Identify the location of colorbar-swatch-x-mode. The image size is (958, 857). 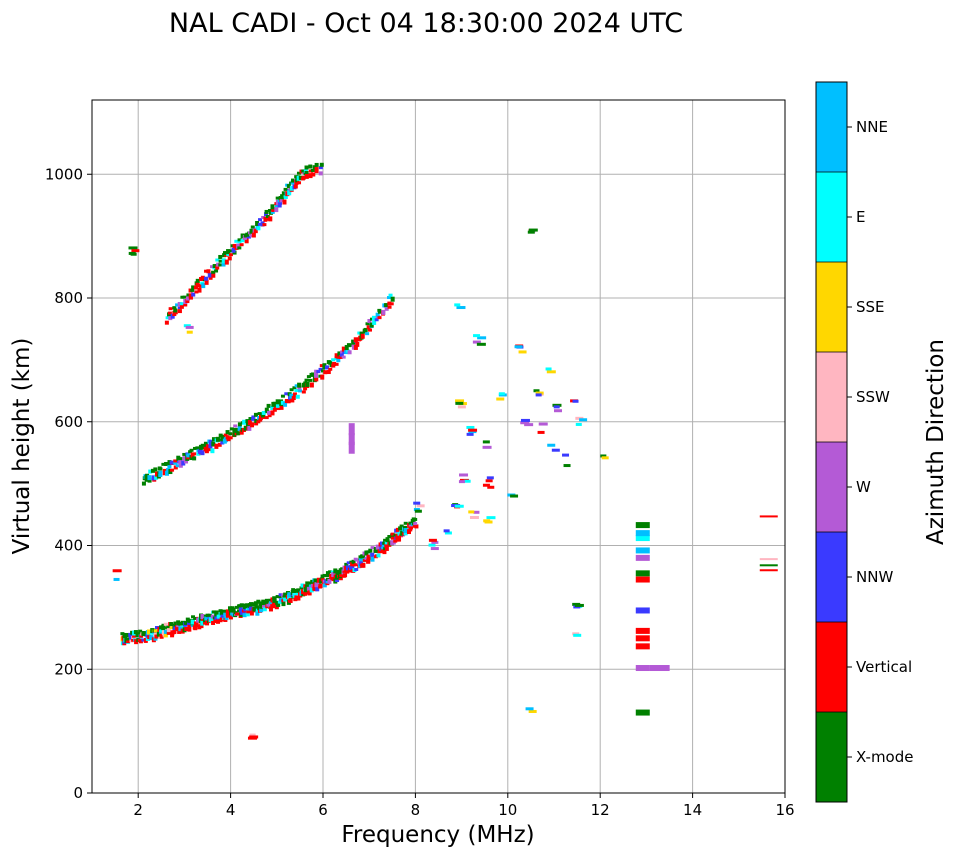
(831, 757).